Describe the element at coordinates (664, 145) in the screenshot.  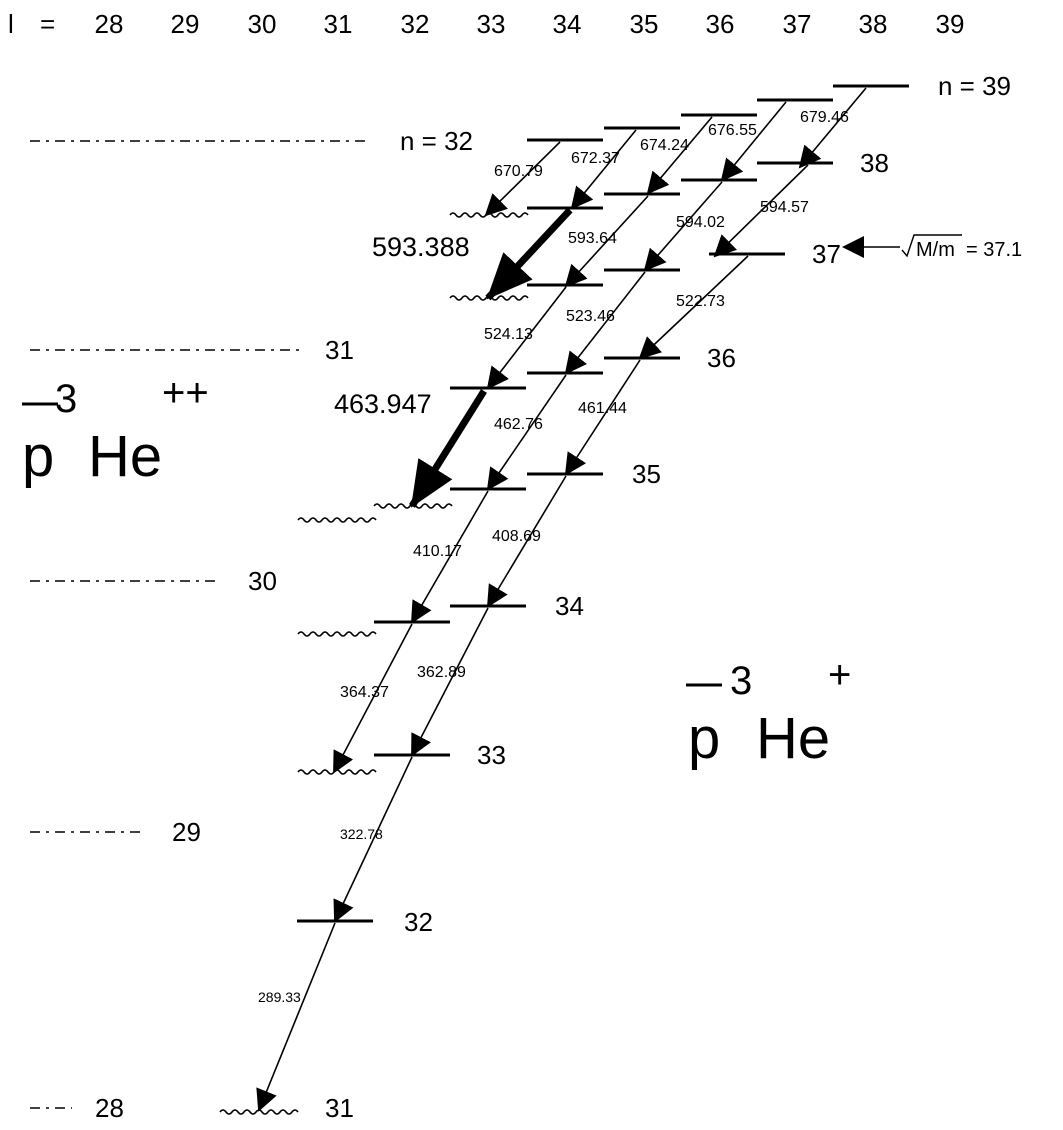
I see `wavelength-674-24: 674.24` at that location.